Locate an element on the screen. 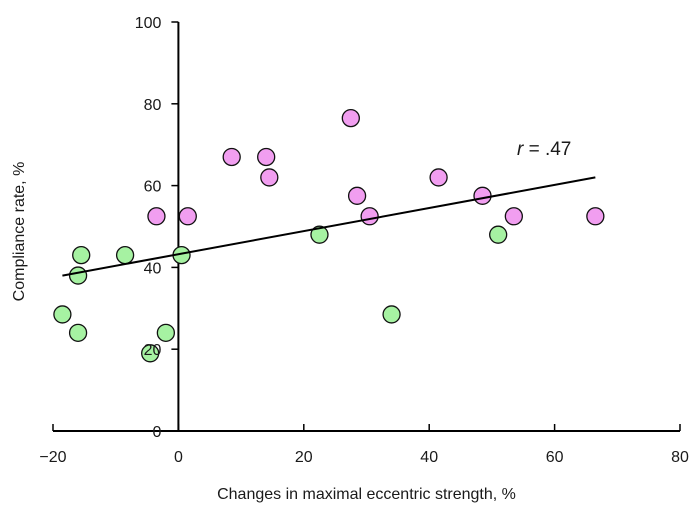 This screenshot has height=506, width=693. x-tick-label: 0 is located at coordinates (178, 457).